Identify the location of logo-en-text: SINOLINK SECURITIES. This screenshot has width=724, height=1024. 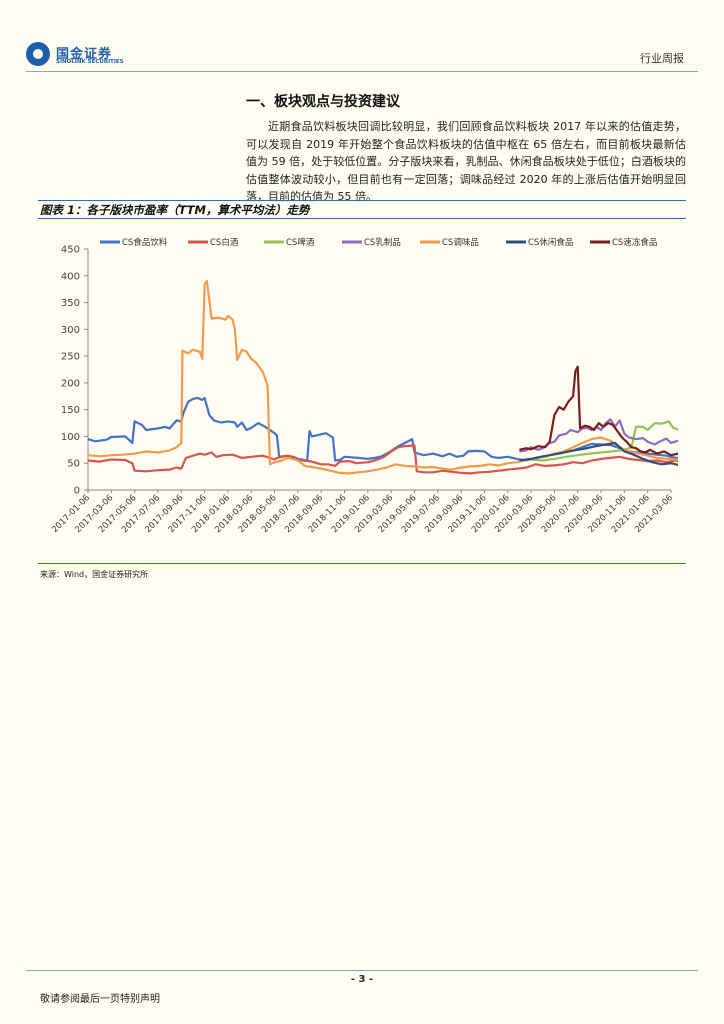
(90, 62).